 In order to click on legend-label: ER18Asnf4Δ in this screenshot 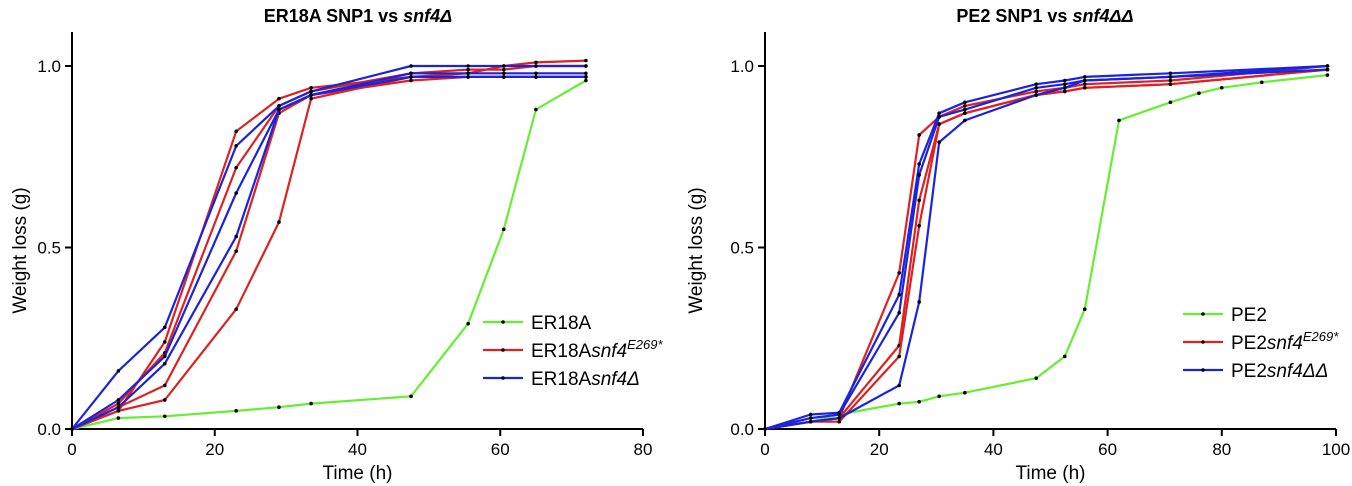, I will do `click(585, 379)`.